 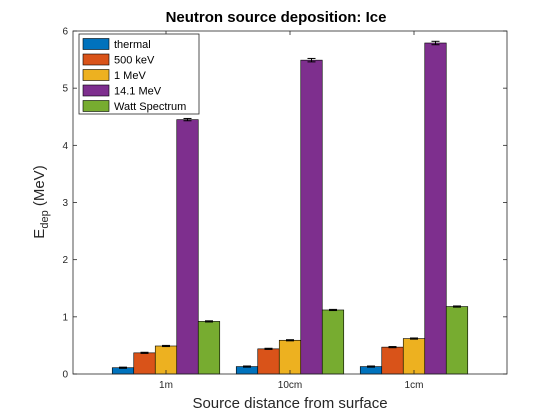 I want to click on y-tick-label: 6, so click(x=65, y=32).